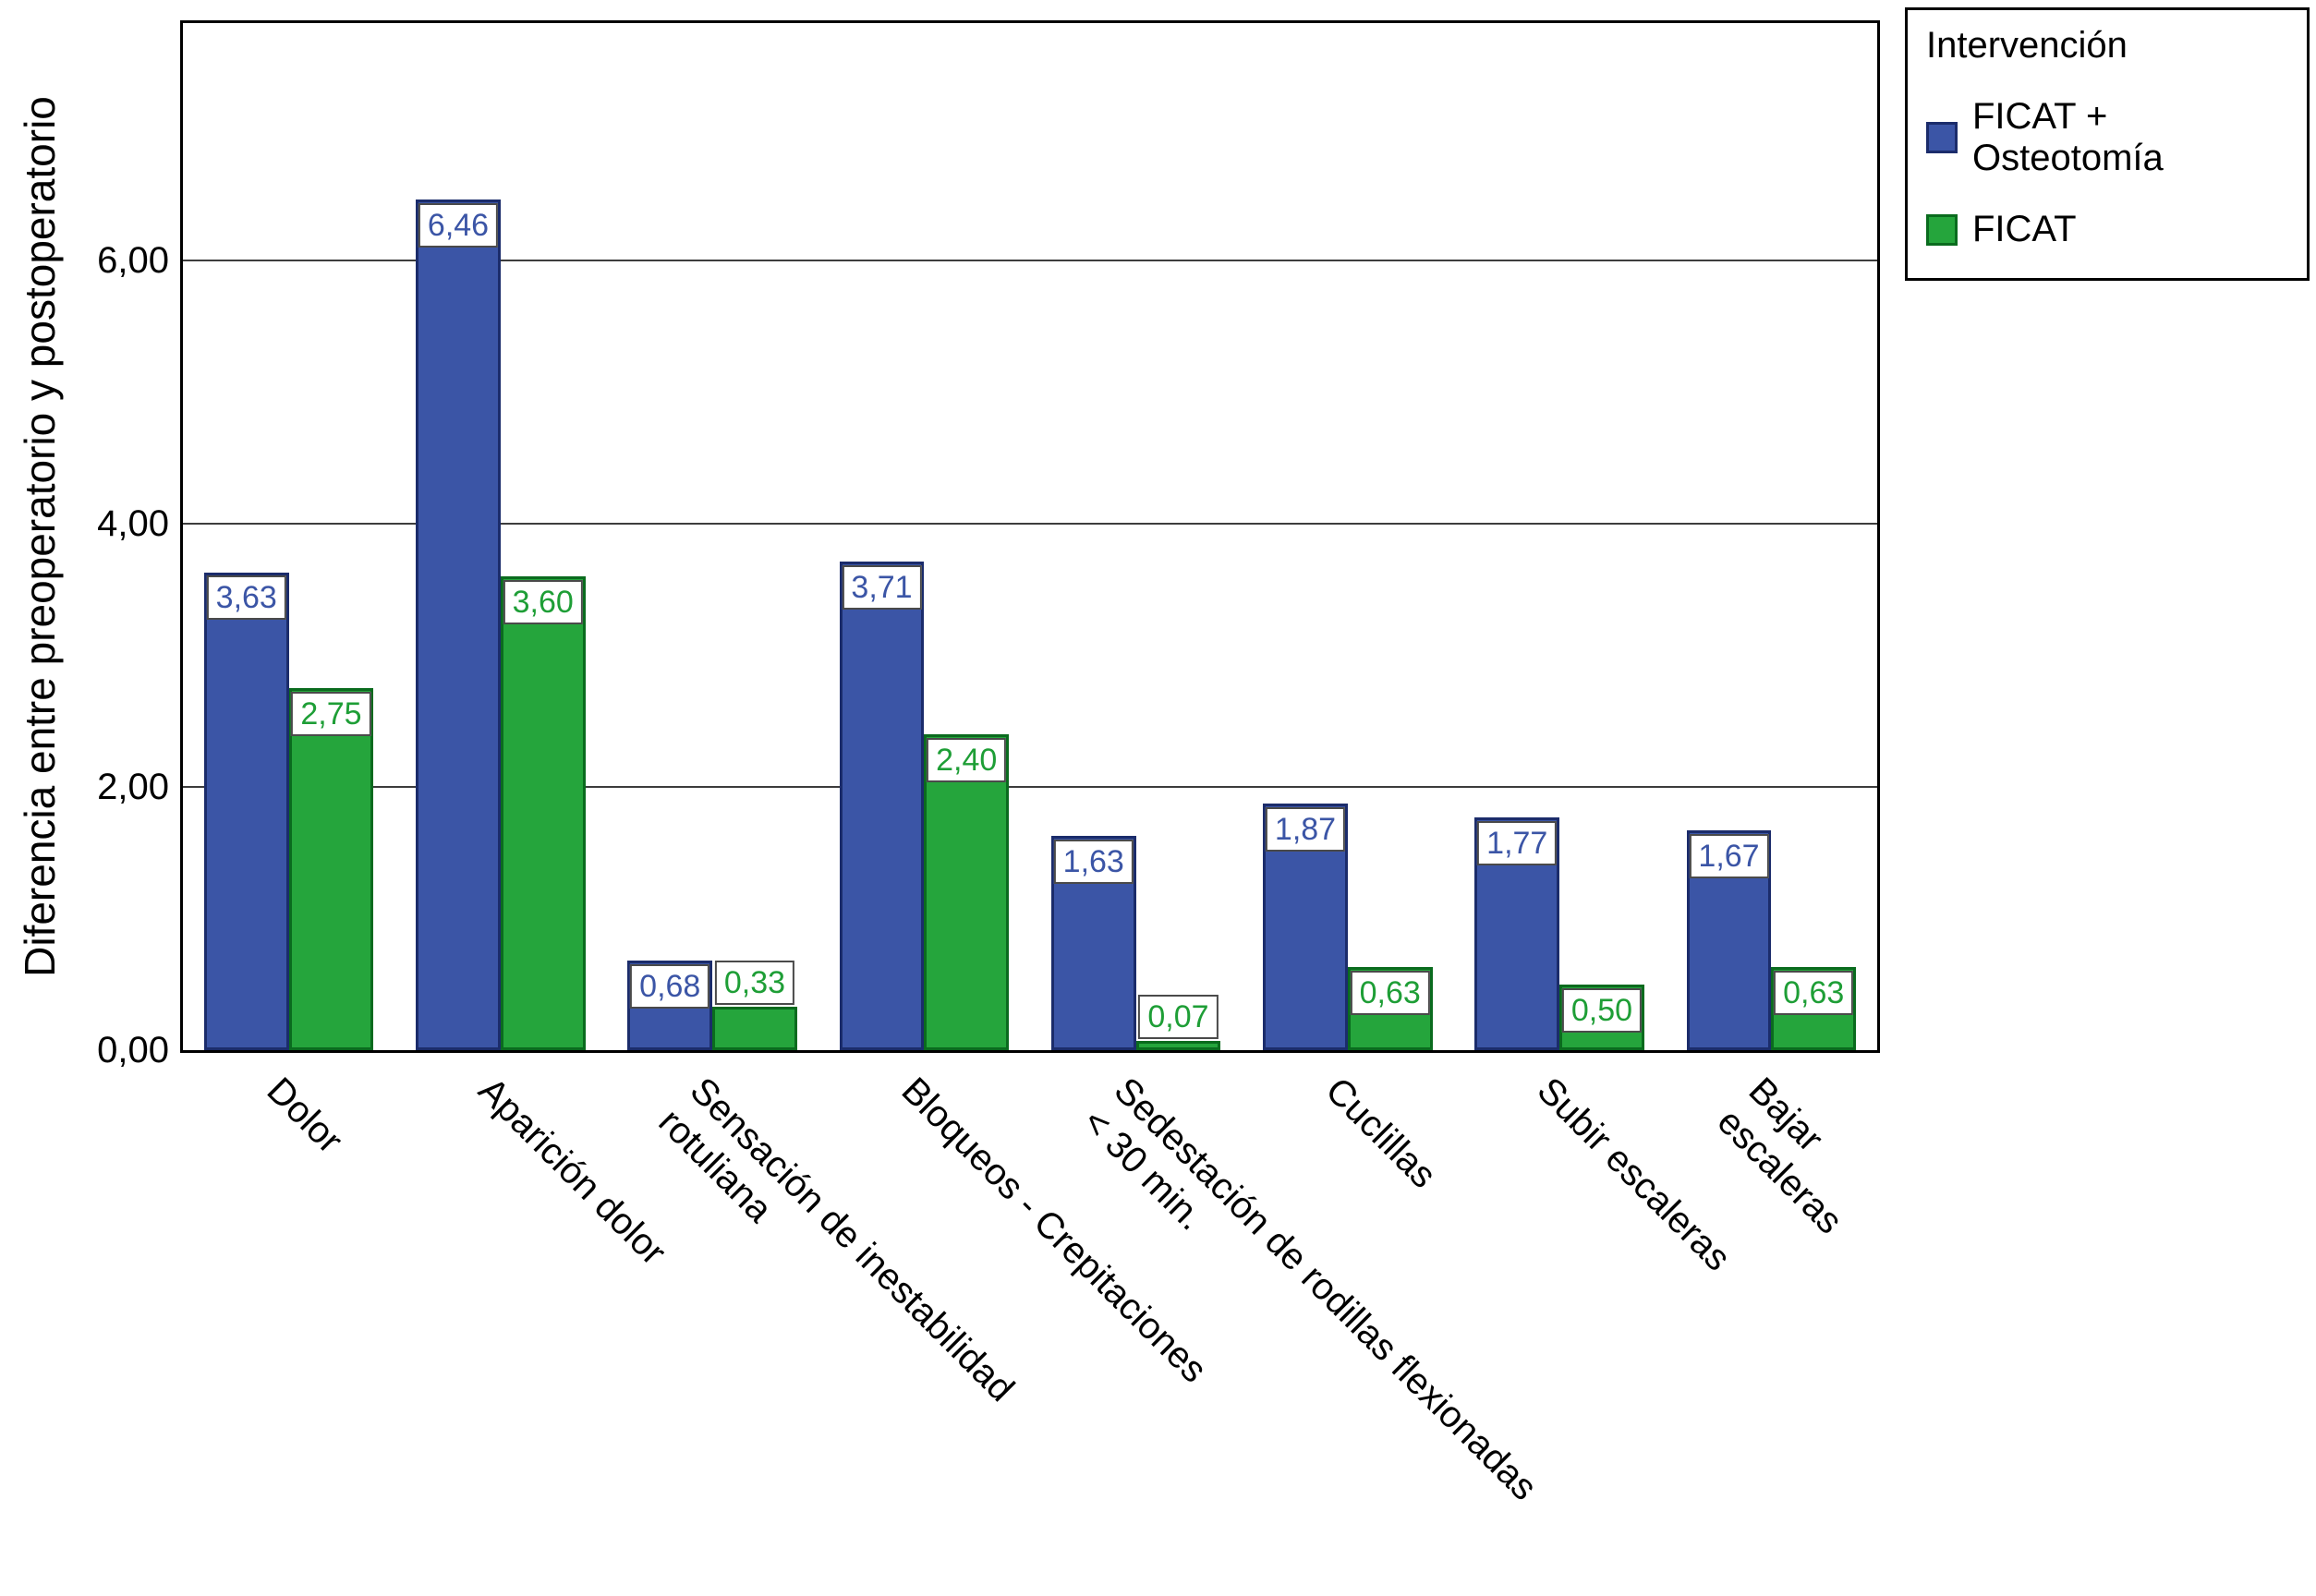  What do you see at coordinates (1517, 842) in the screenshot?
I see `bar-value-label: 1,77` at bounding box center [1517, 842].